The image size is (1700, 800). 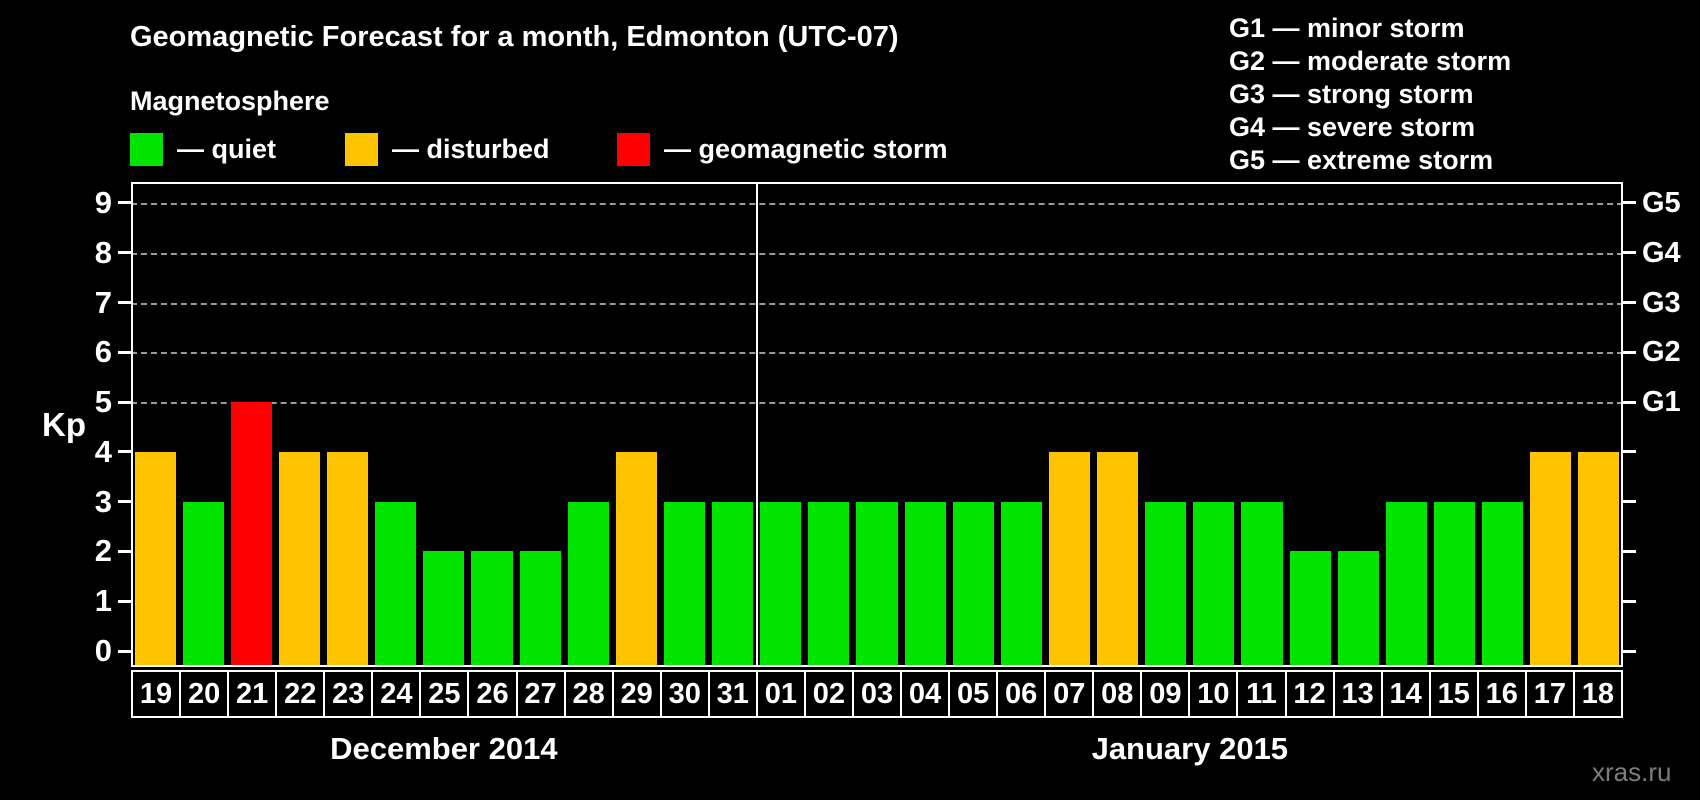 I want to click on y-tick-label: 3, so click(x=103, y=501).